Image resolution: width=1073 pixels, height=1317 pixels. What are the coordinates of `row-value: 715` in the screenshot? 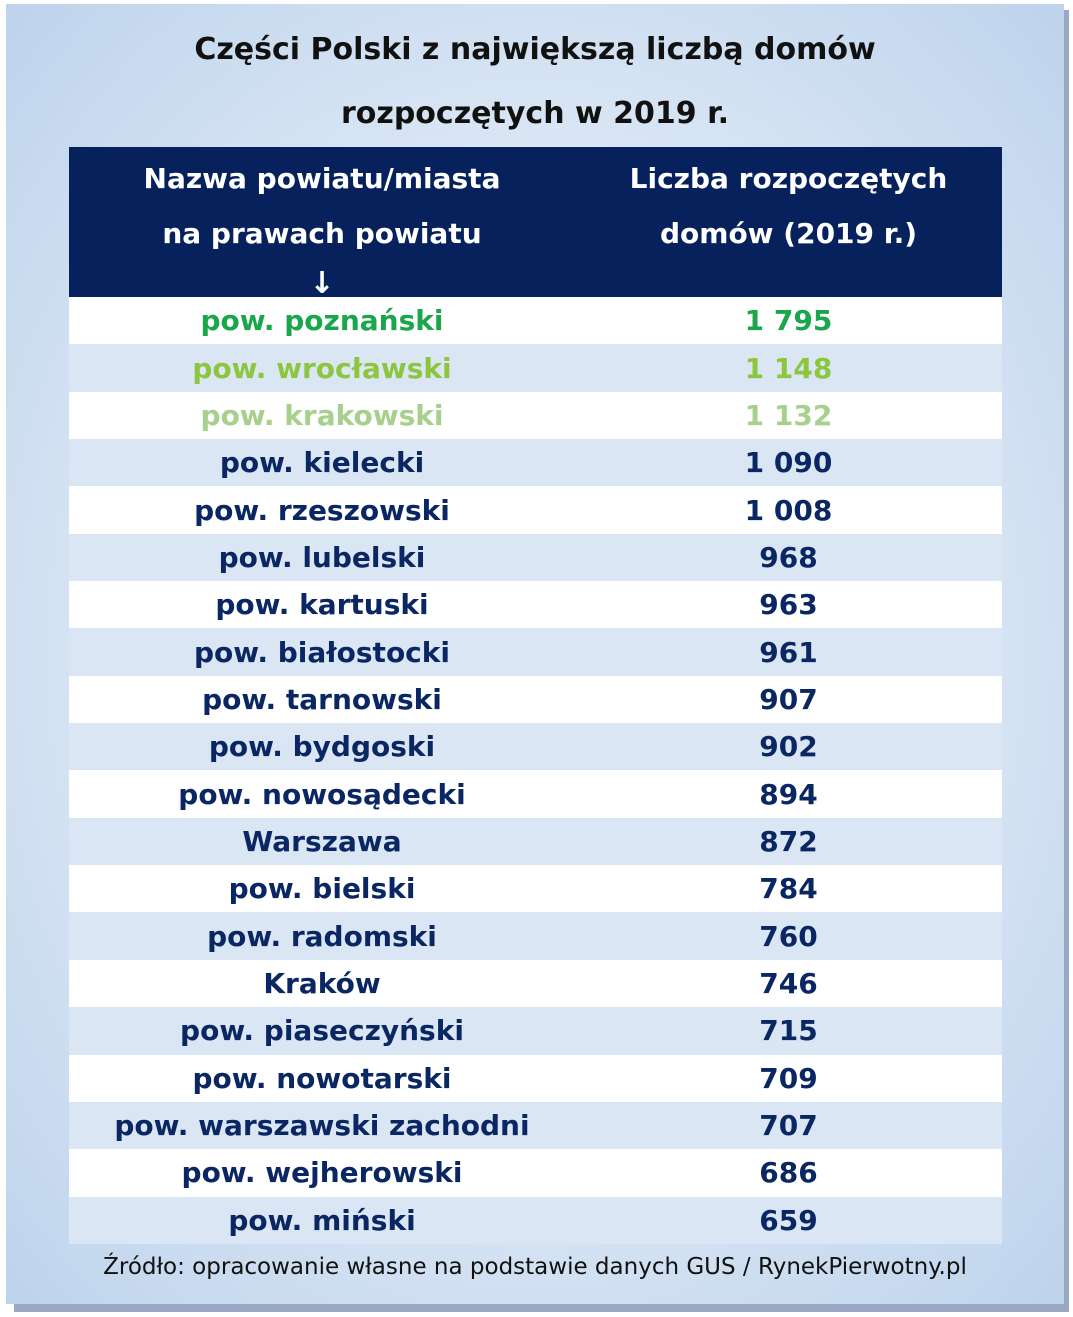 It's located at (788, 1031).